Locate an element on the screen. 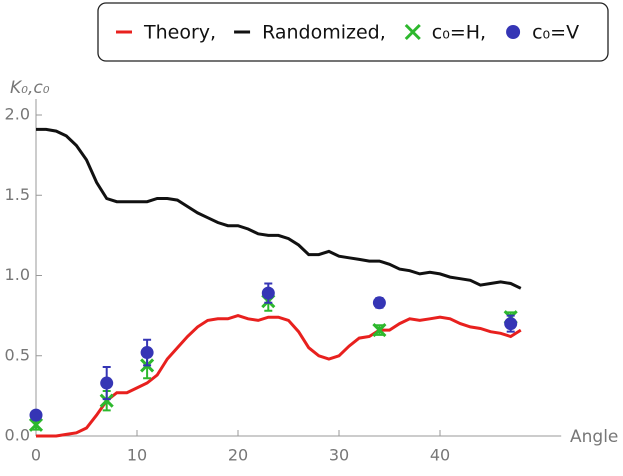 The image size is (623, 476). x-axis-label: Angle is located at coordinates (594, 437).